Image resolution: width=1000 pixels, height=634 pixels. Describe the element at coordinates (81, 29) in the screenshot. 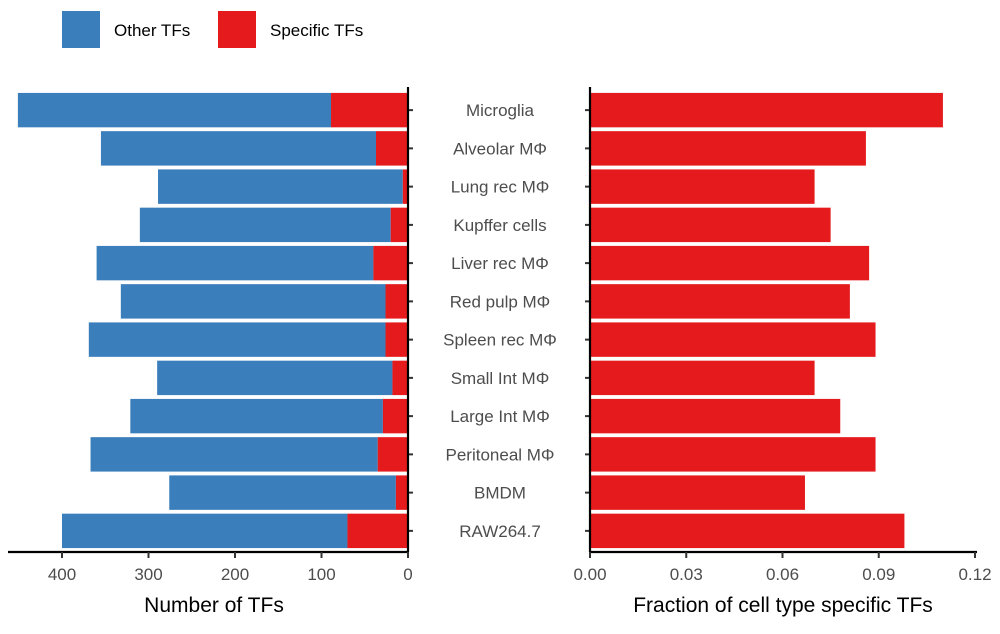

I see `legend-swatch-other-tfs` at that location.